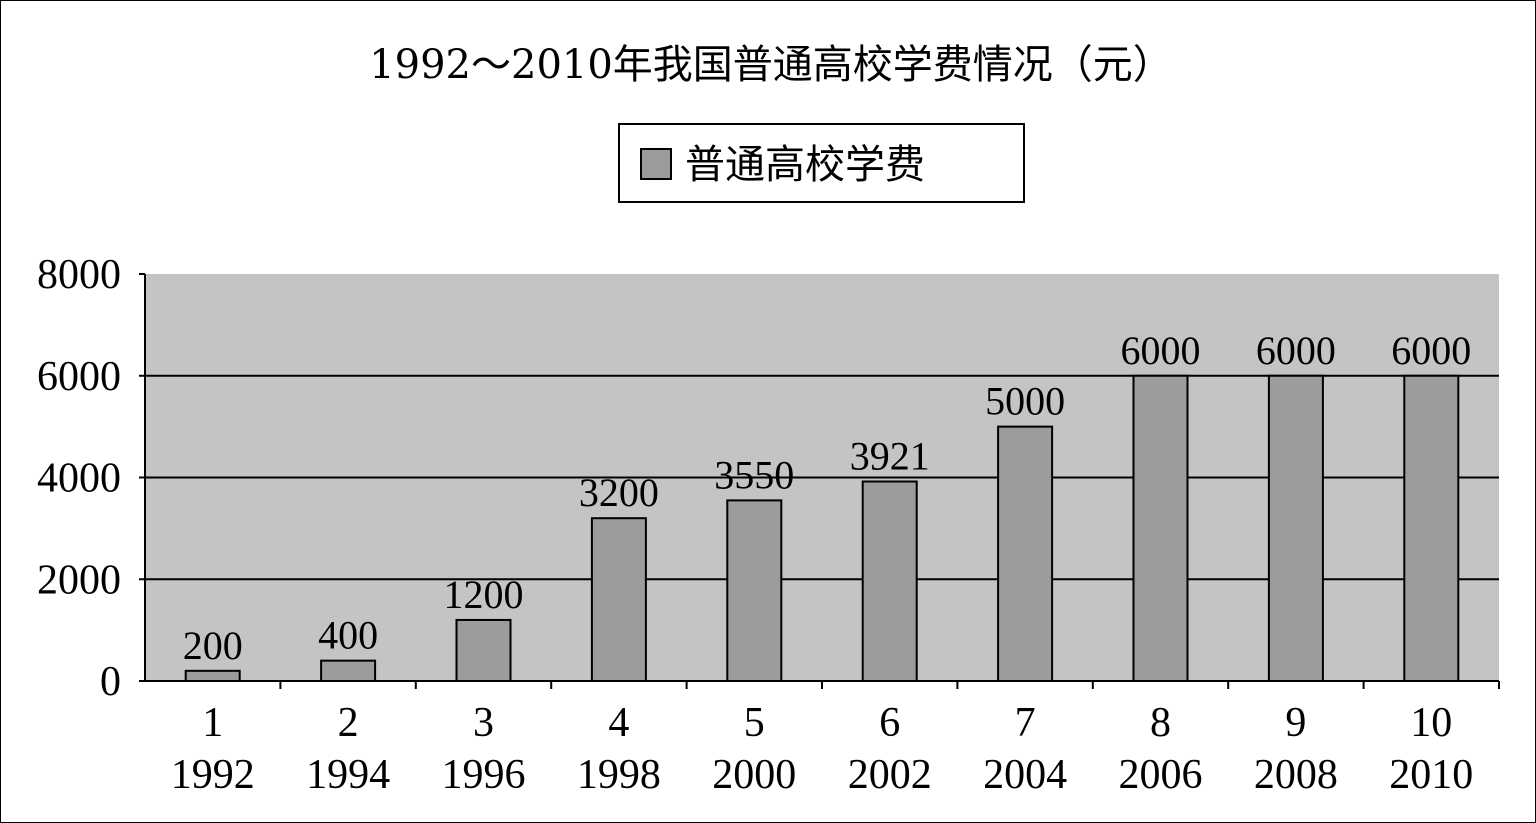  Describe the element at coordinates (79, 580) in the screenshot. I see `y-tick-label: 2000` at that location.